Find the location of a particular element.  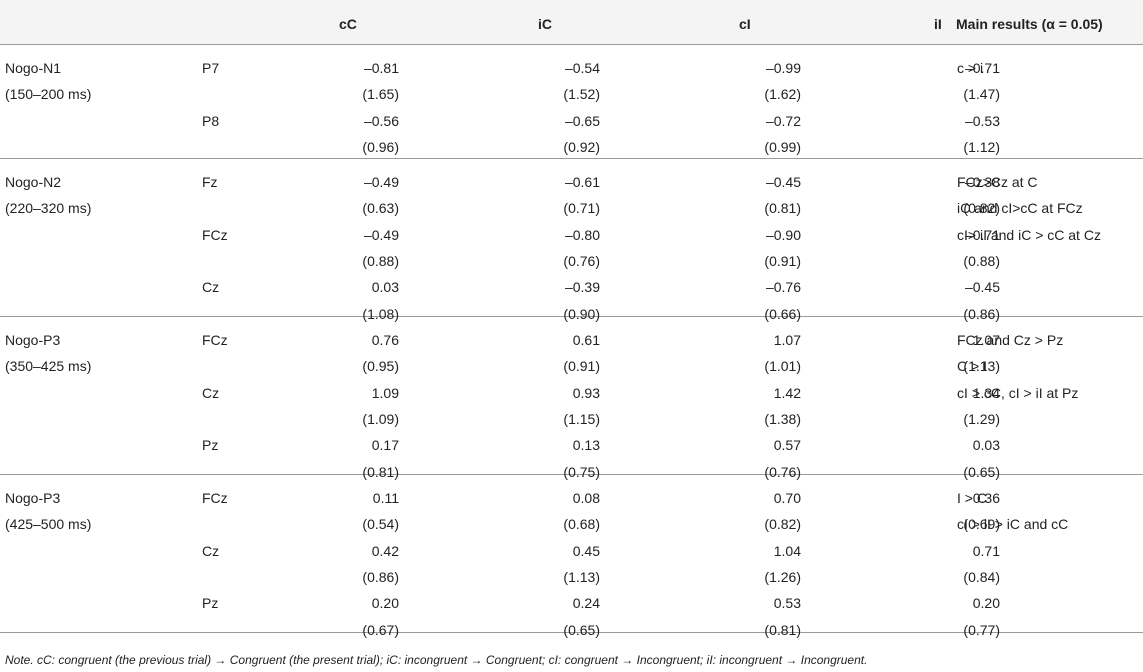

mean-value: 1.42 is located at coordinates (787, 392).